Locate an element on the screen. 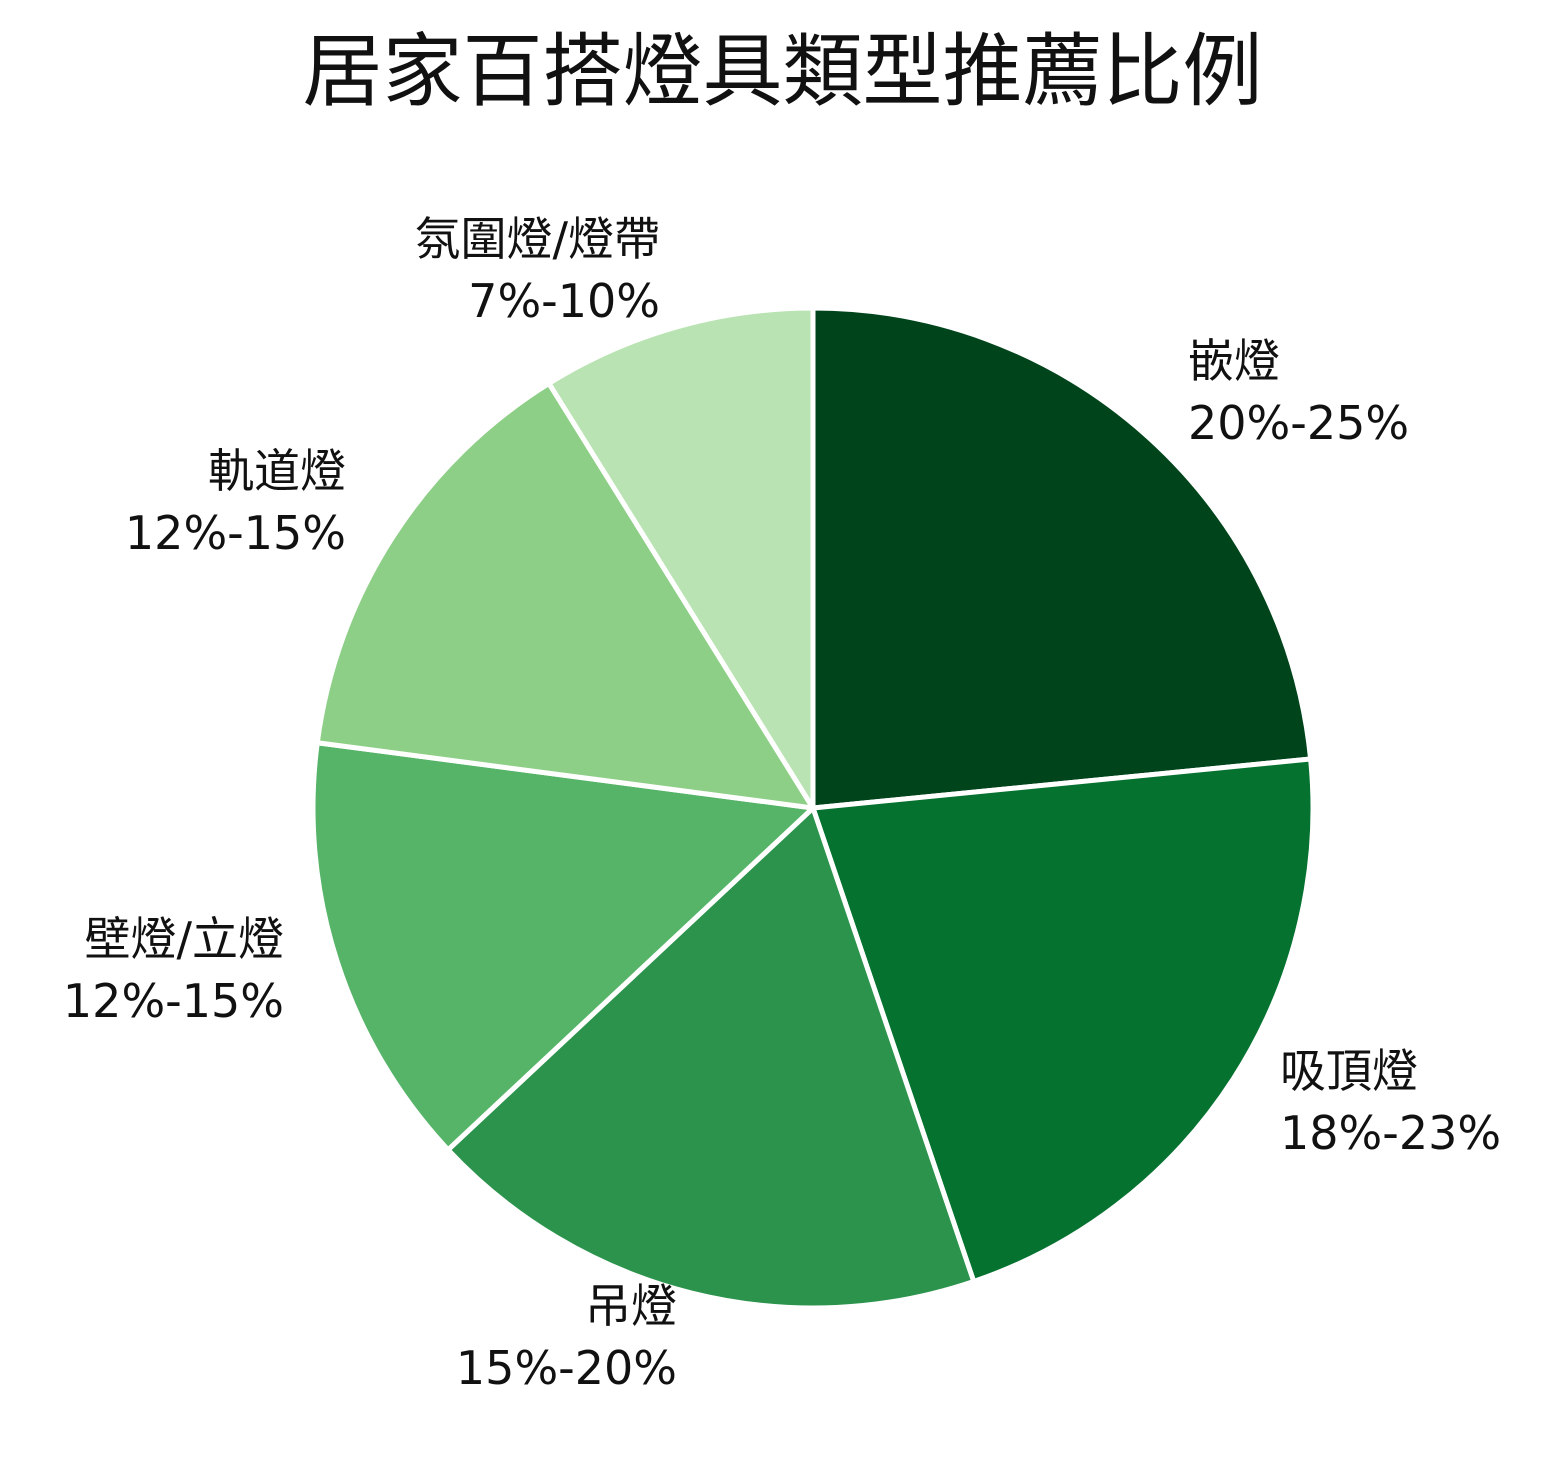 The height and width of the screenshot is (1468, 1565). slice-label-ambient: 氛圍燈/燈帶 7%-10% is located at coordinates (537, 270).